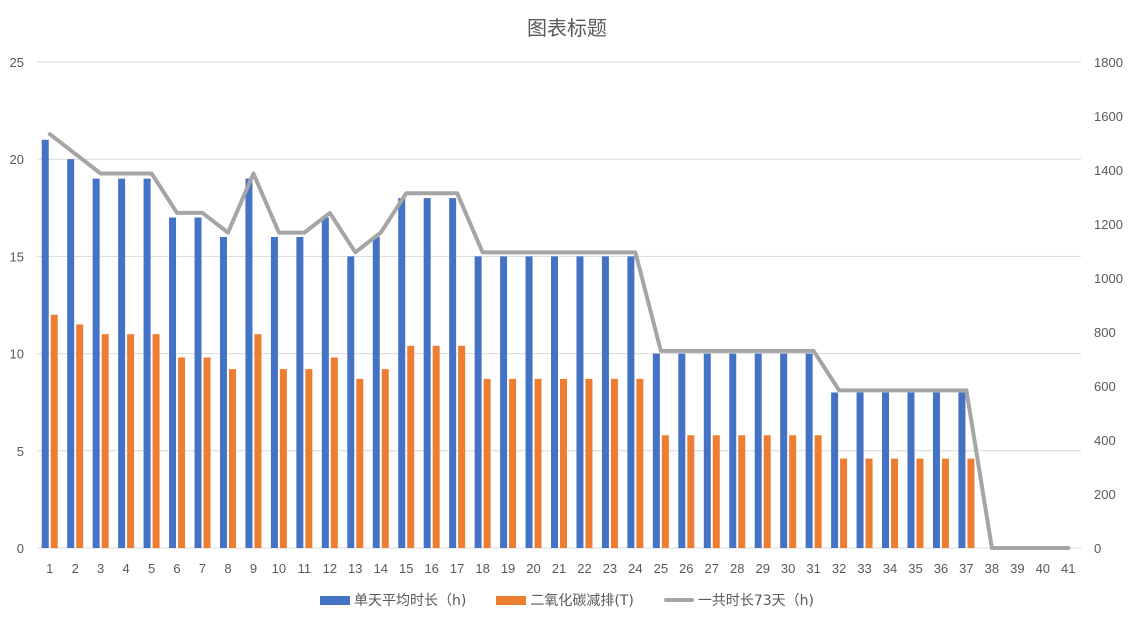  I want to click on right-axis-tick: 600, so click(1105, 386).